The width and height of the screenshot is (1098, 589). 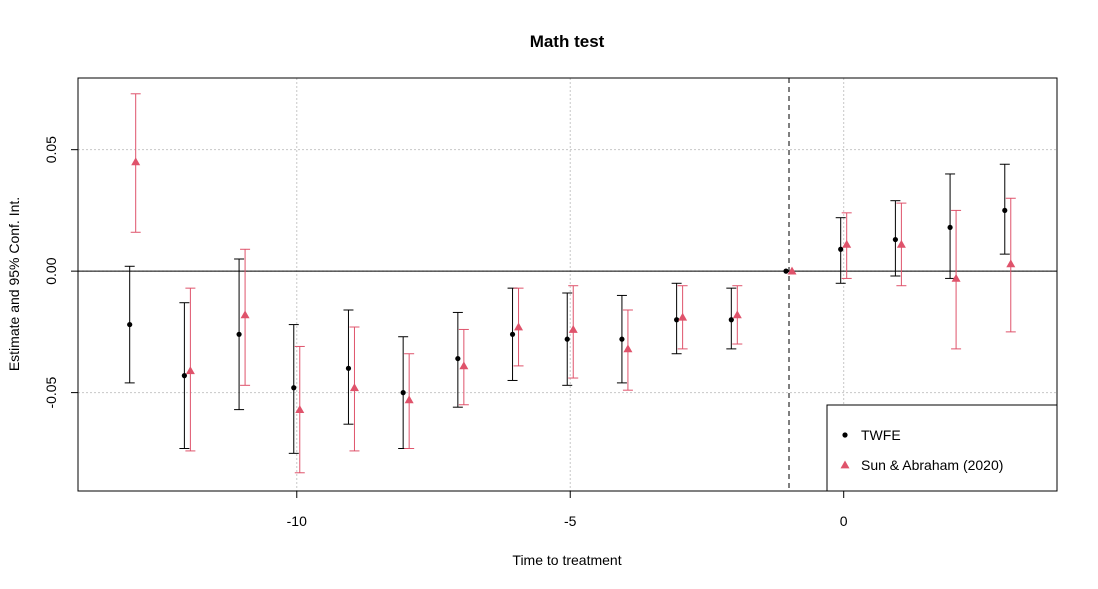 What do you see at coordinates (51, 149) in the screenshot?
I see `y-tick-label: 0.05` at bounding box center [51, 149].